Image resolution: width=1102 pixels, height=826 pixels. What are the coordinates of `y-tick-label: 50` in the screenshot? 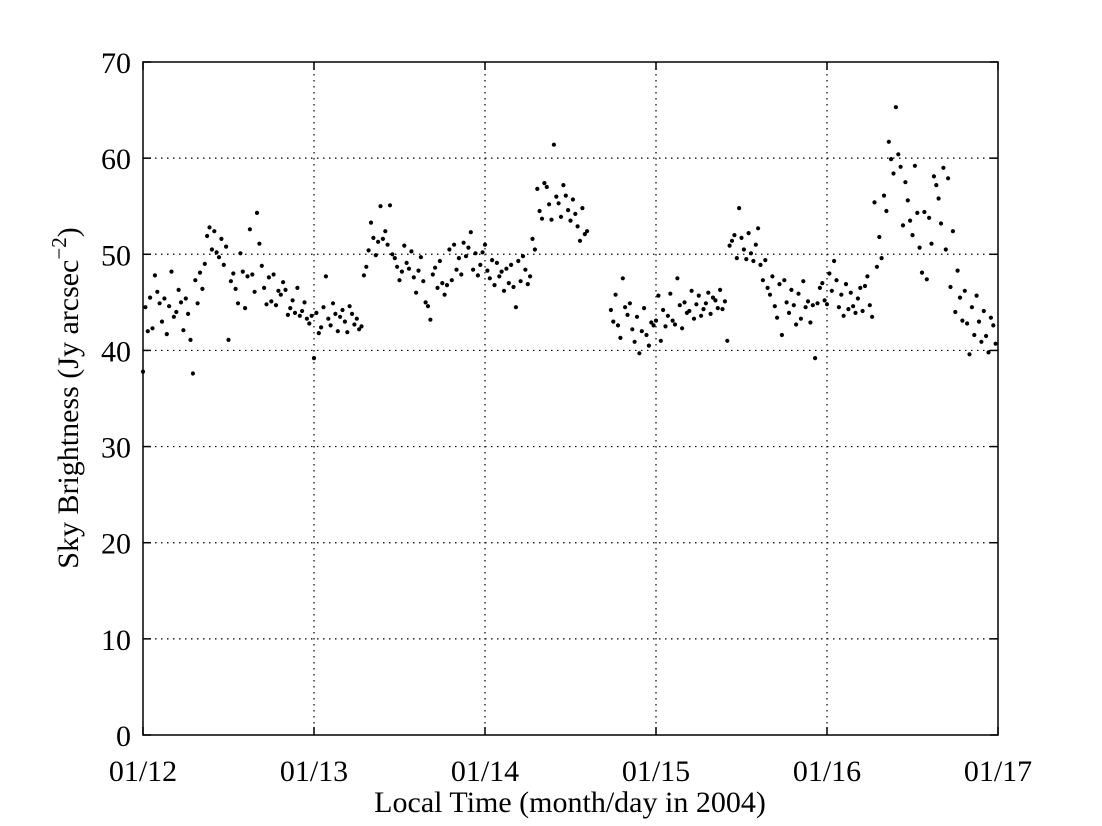 It's located at (116, 255).